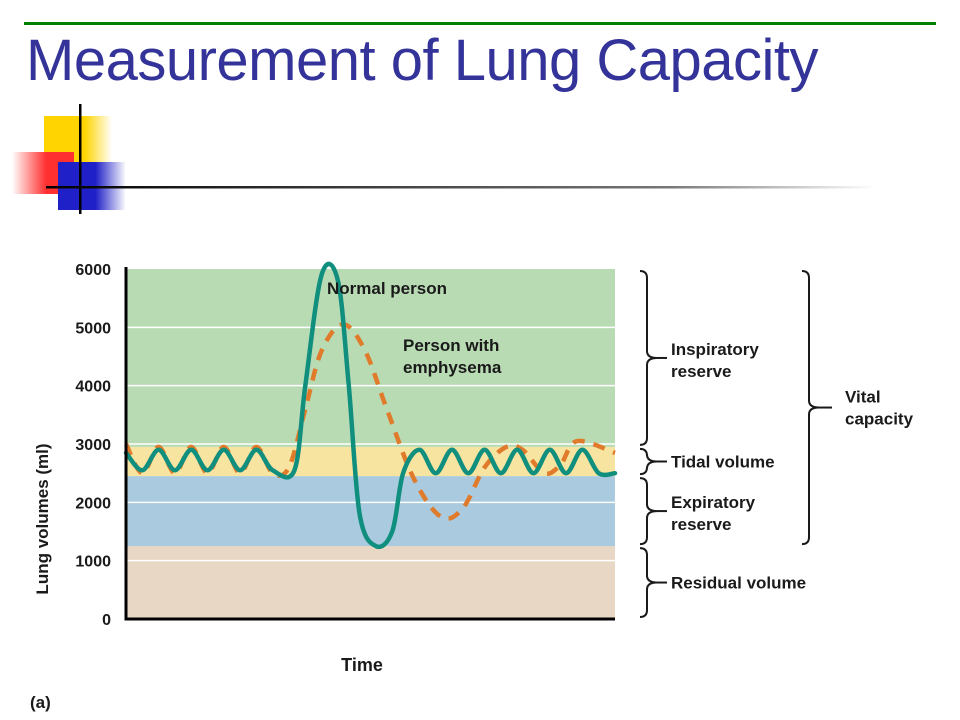 The height and width of the screenshot is (720, 960). Describe the element at coordinates (701, 371) in the screenshot. I see `bracket-label-inspiratory-reserve-line2: reserve` at that location.